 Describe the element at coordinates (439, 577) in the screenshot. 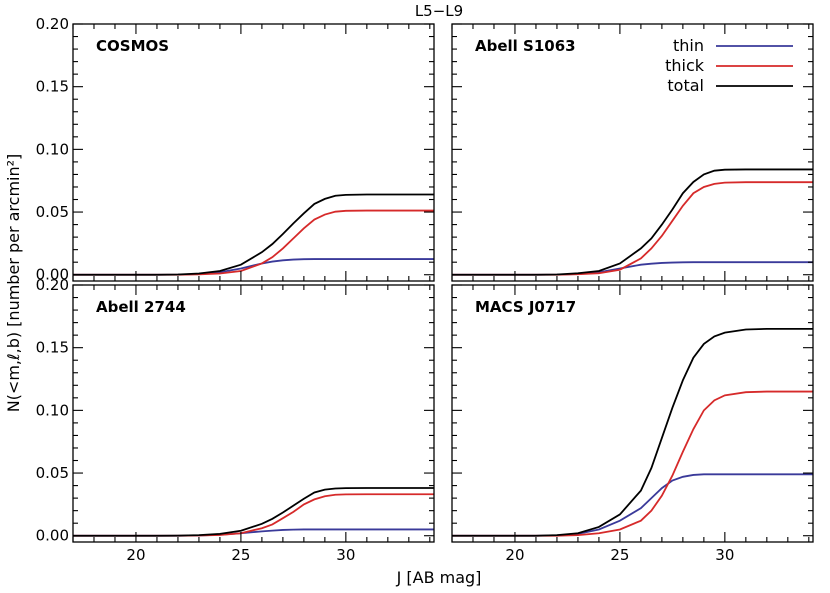

I see `x-axis-label: J [AB mag]` at that location.